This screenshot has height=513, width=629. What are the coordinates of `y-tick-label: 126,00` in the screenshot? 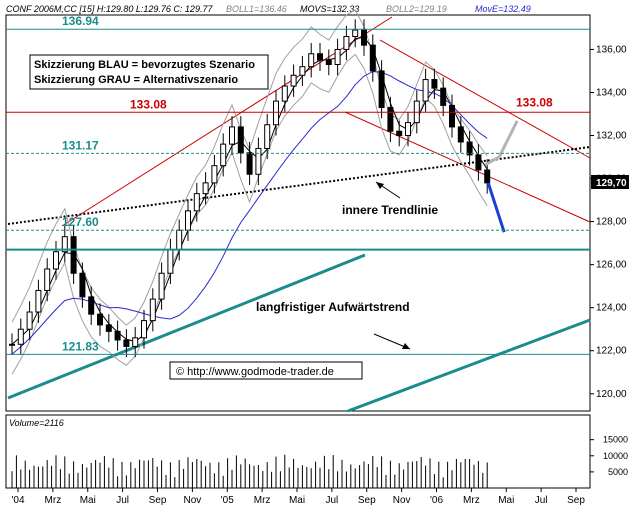 It's located at (611, 265).